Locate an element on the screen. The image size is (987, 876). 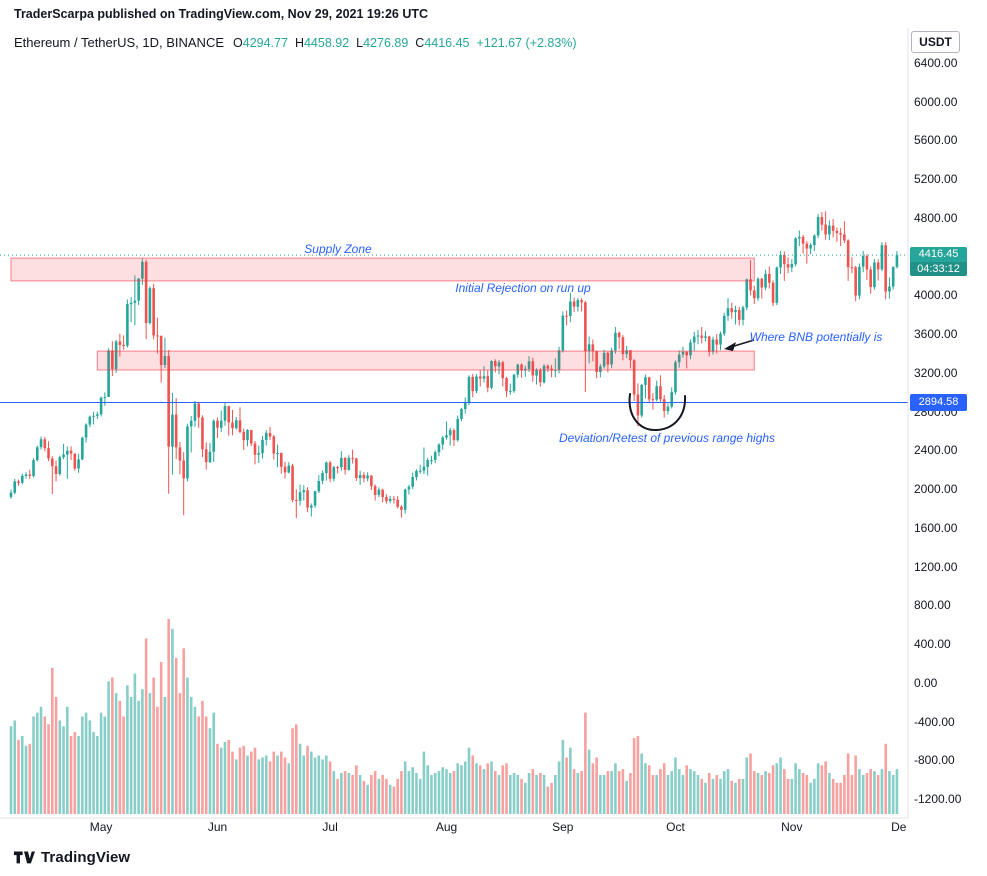
deviation-arc is located at coordinates (657, 412).